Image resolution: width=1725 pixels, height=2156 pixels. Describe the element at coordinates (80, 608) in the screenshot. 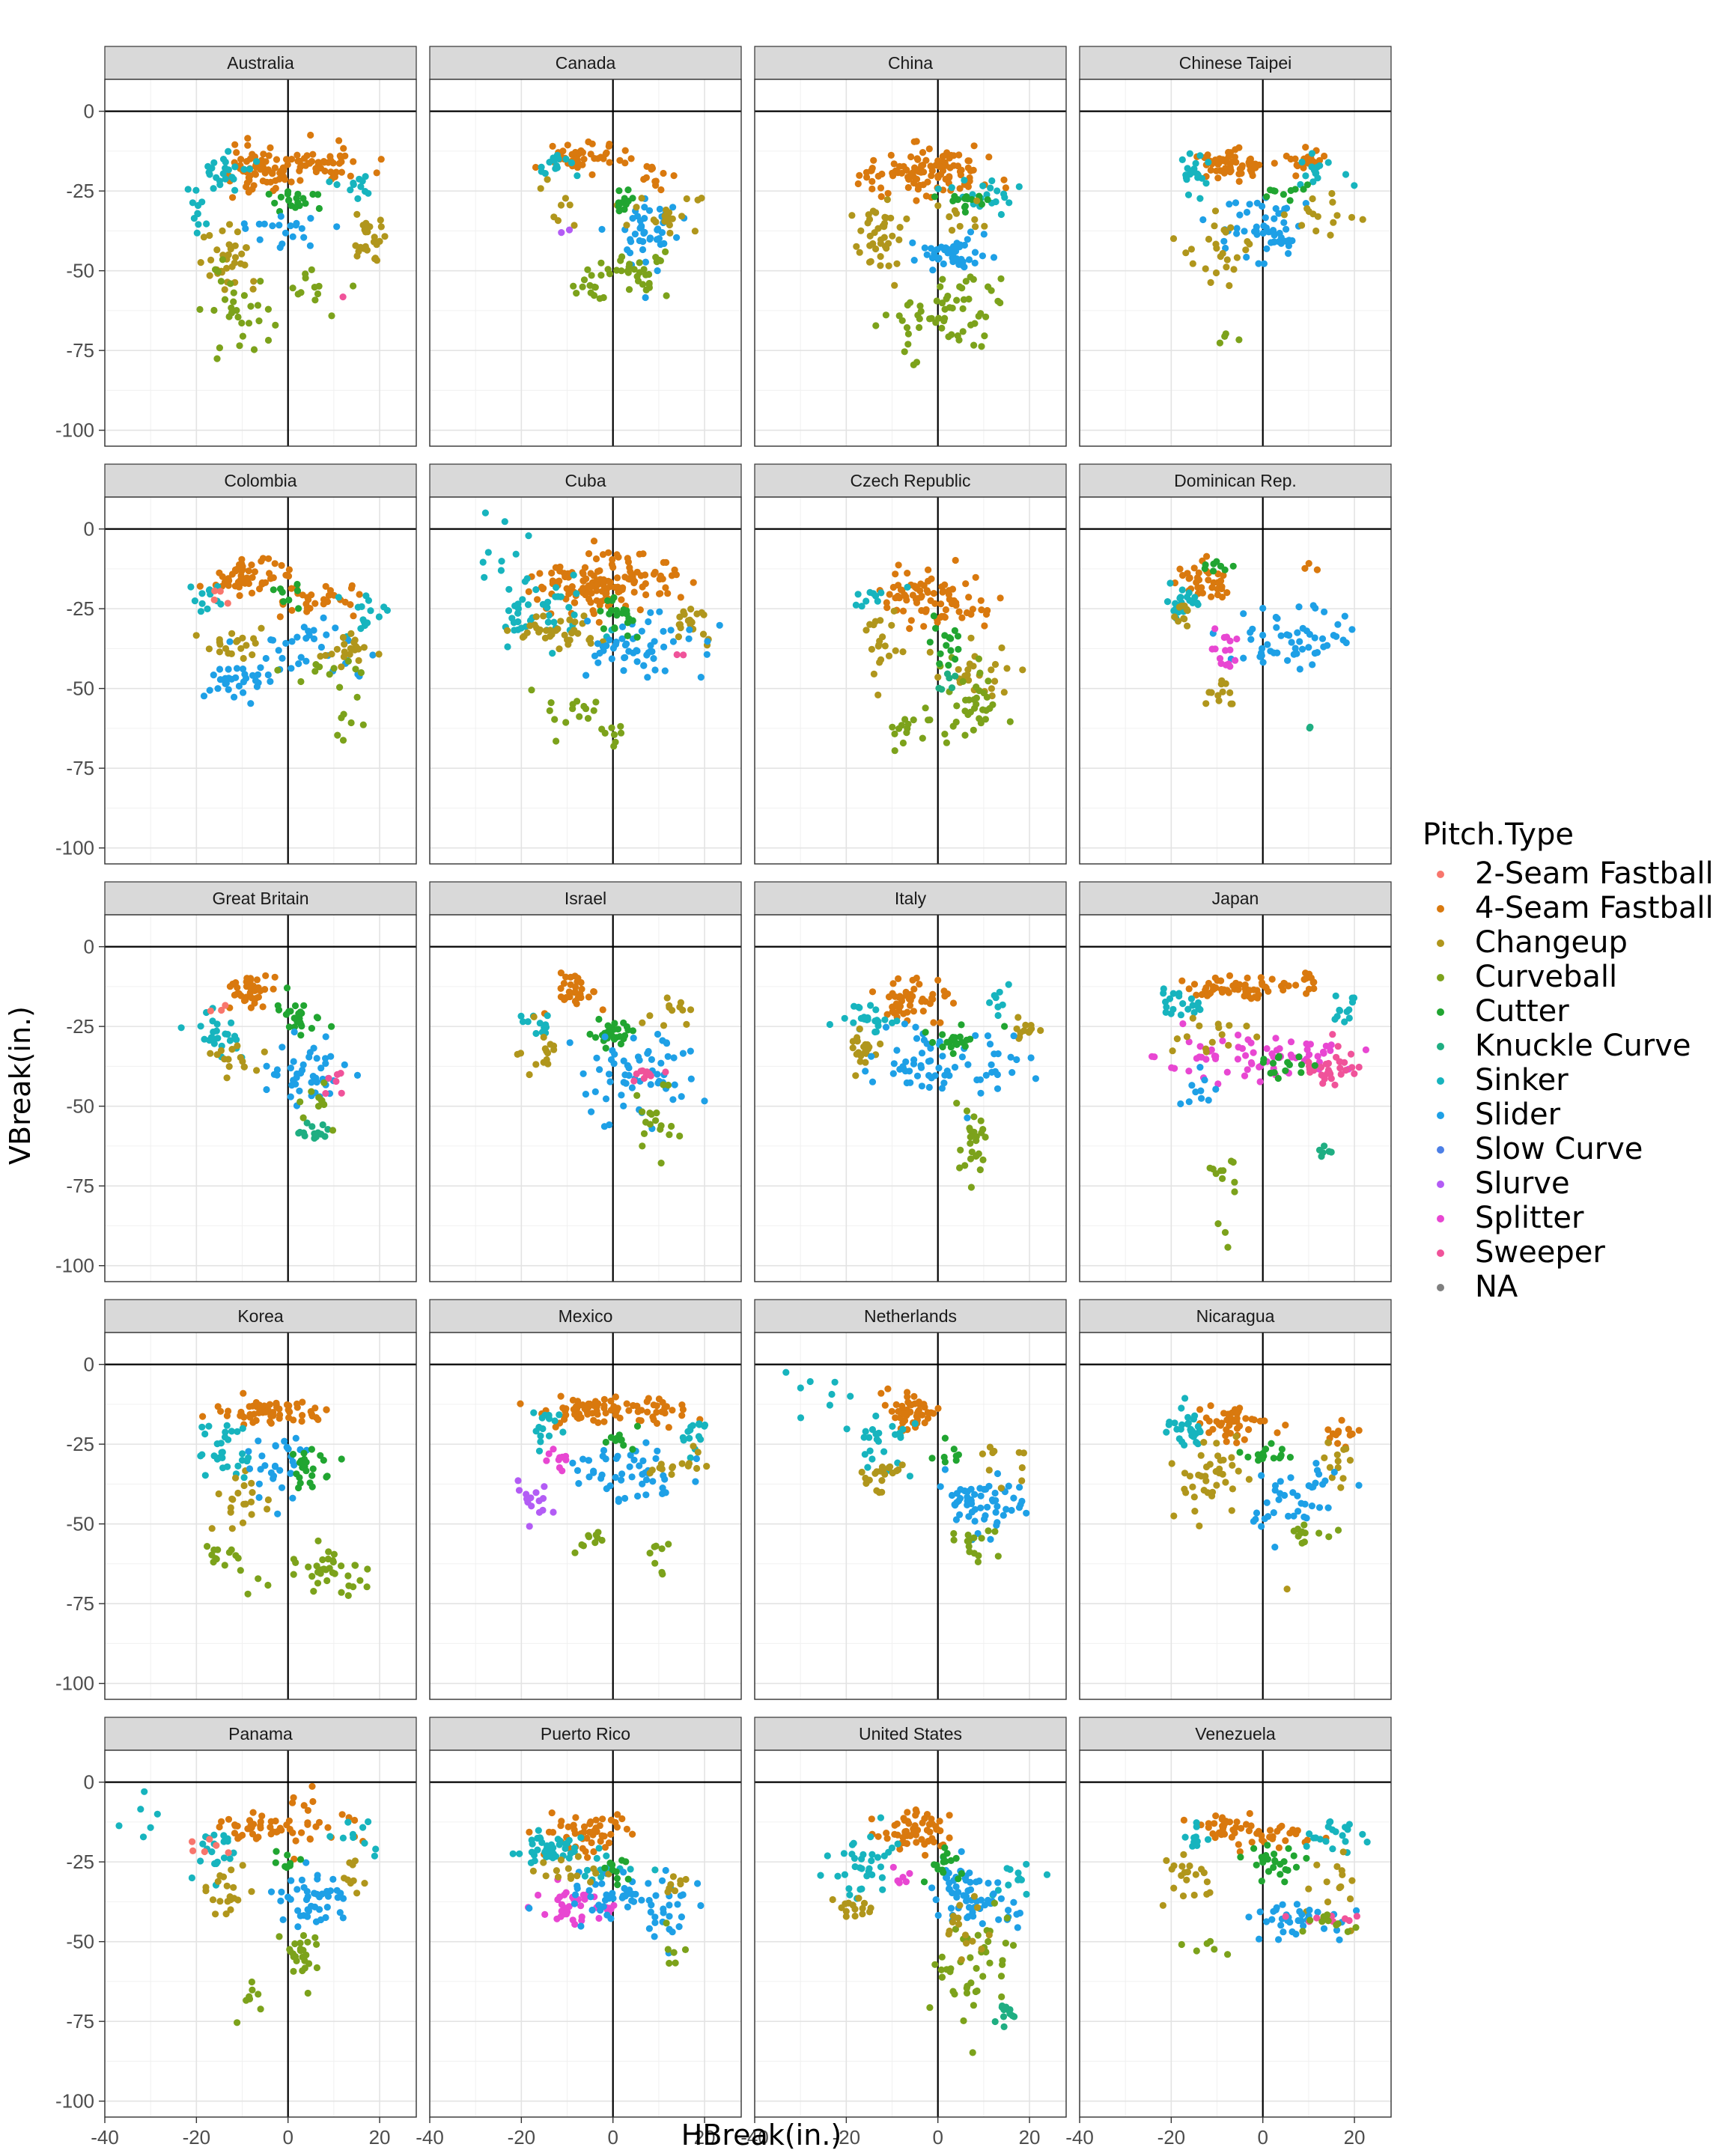

I see `y-tick-label: -25` at that location.